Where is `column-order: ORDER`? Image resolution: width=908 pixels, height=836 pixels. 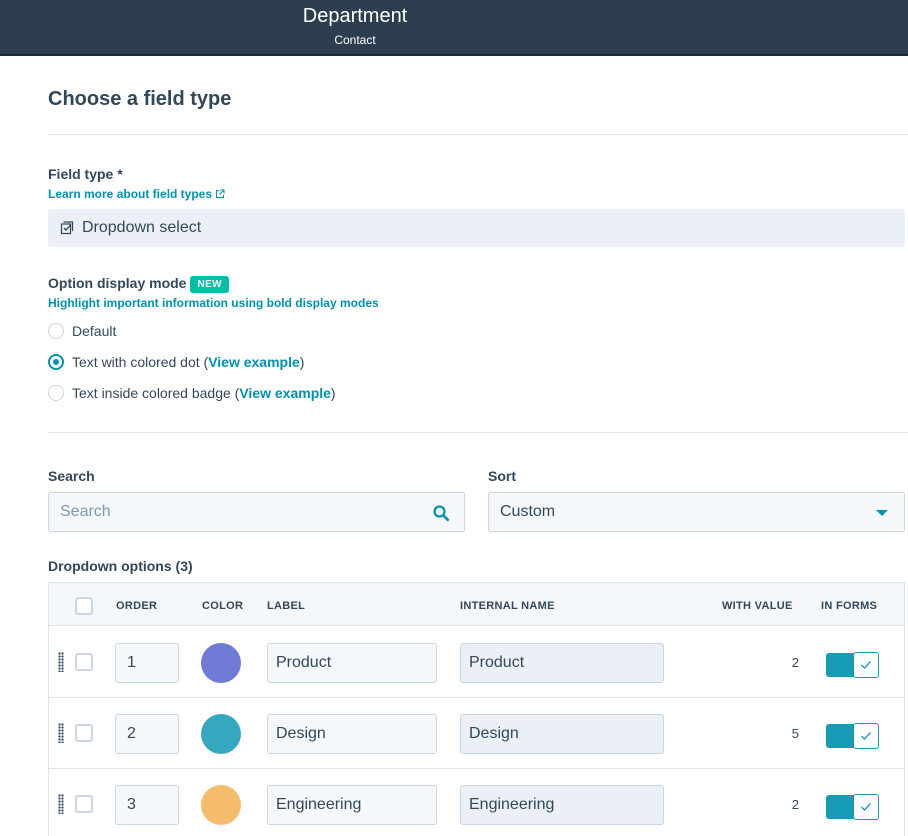
column-order: ORDER is located at coordinates (137, 606).